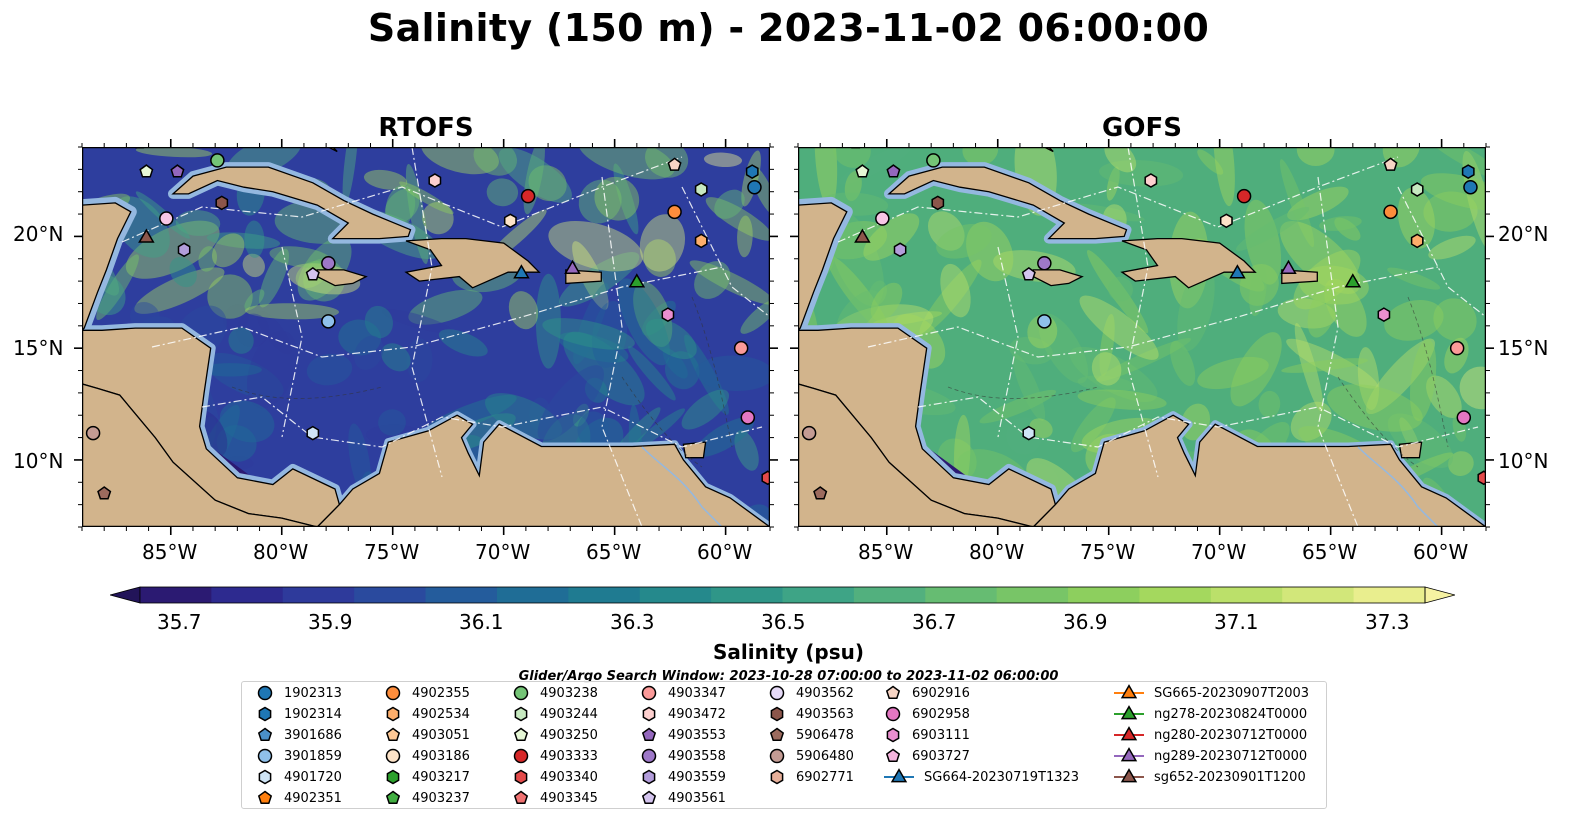  What do you see at coordinates (1236, 622) in the screenshot?
I see `colorbar-tick-label: 37.1` at bounding box center [1236, 622].